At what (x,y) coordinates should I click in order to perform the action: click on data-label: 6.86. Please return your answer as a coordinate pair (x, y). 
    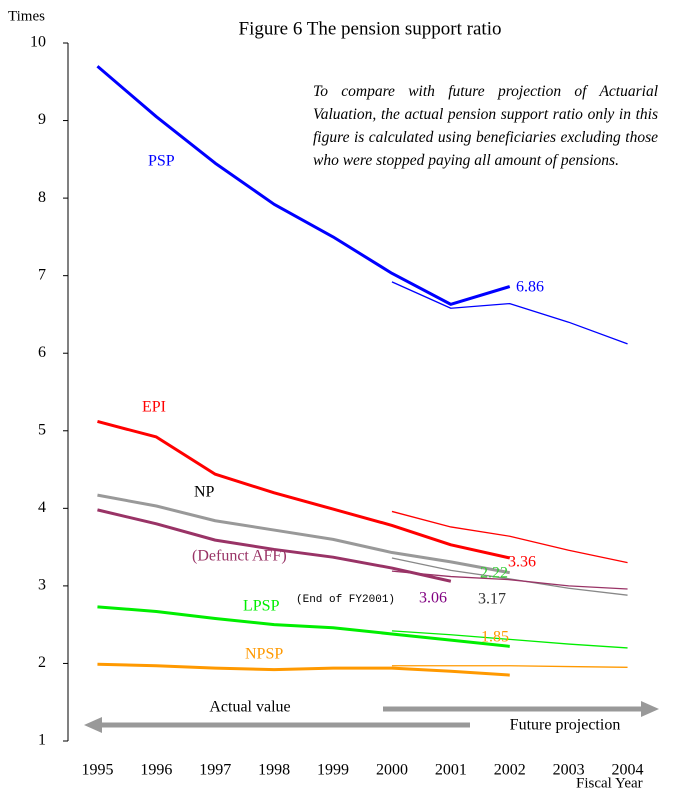
    Looking at the image, I should click on (530, 287).